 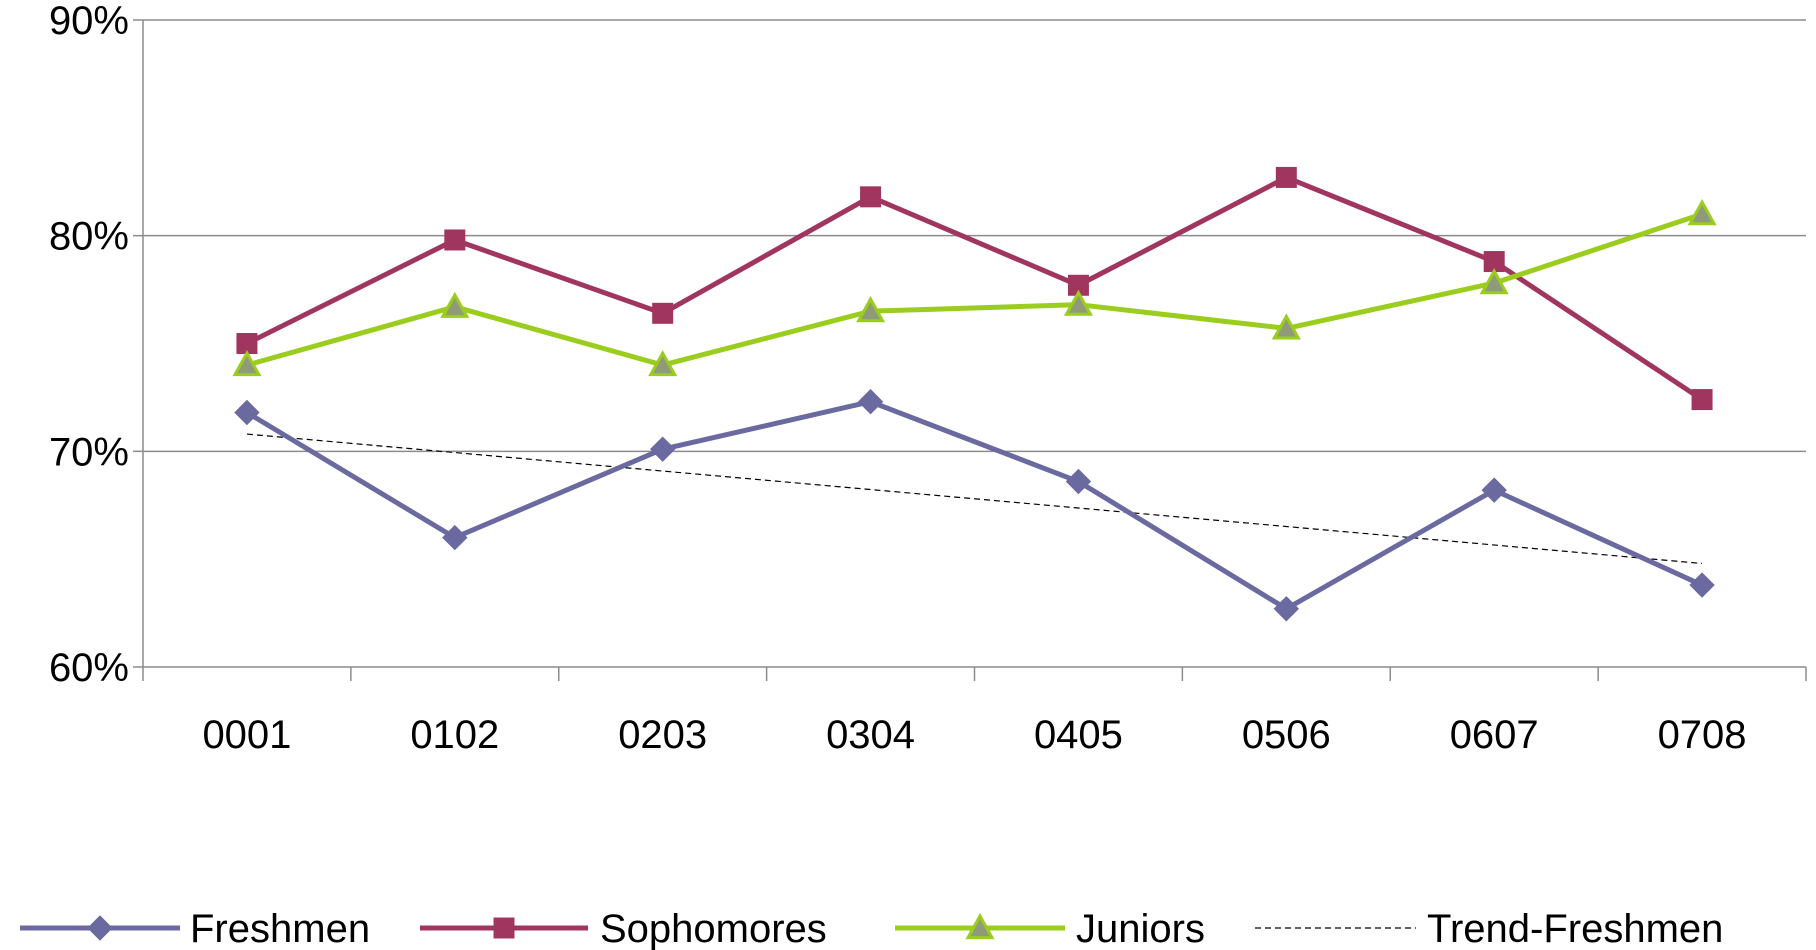 What do you see at coordinates (662, 735) in the screenshot?
I see `x-tick-label: 0203` at bounding box center [662, 735].